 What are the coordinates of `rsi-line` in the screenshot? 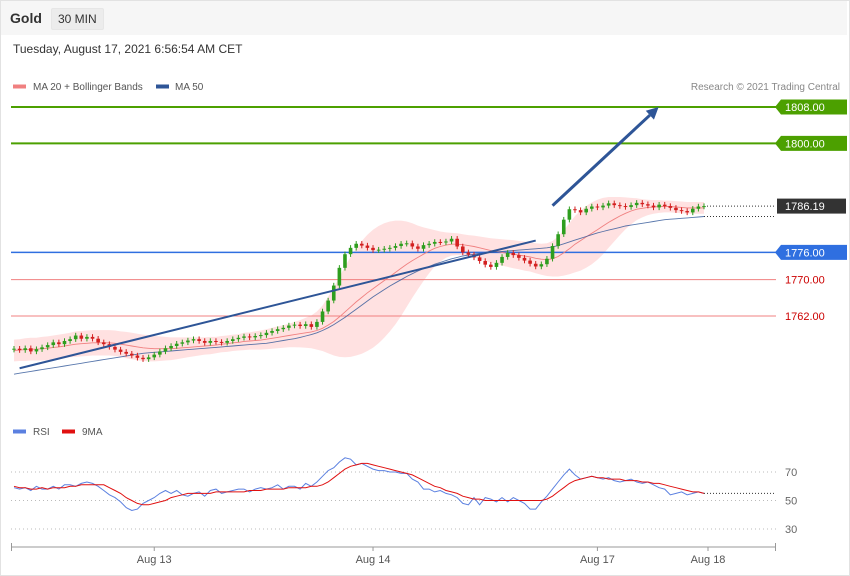 It's located at (359, 484).